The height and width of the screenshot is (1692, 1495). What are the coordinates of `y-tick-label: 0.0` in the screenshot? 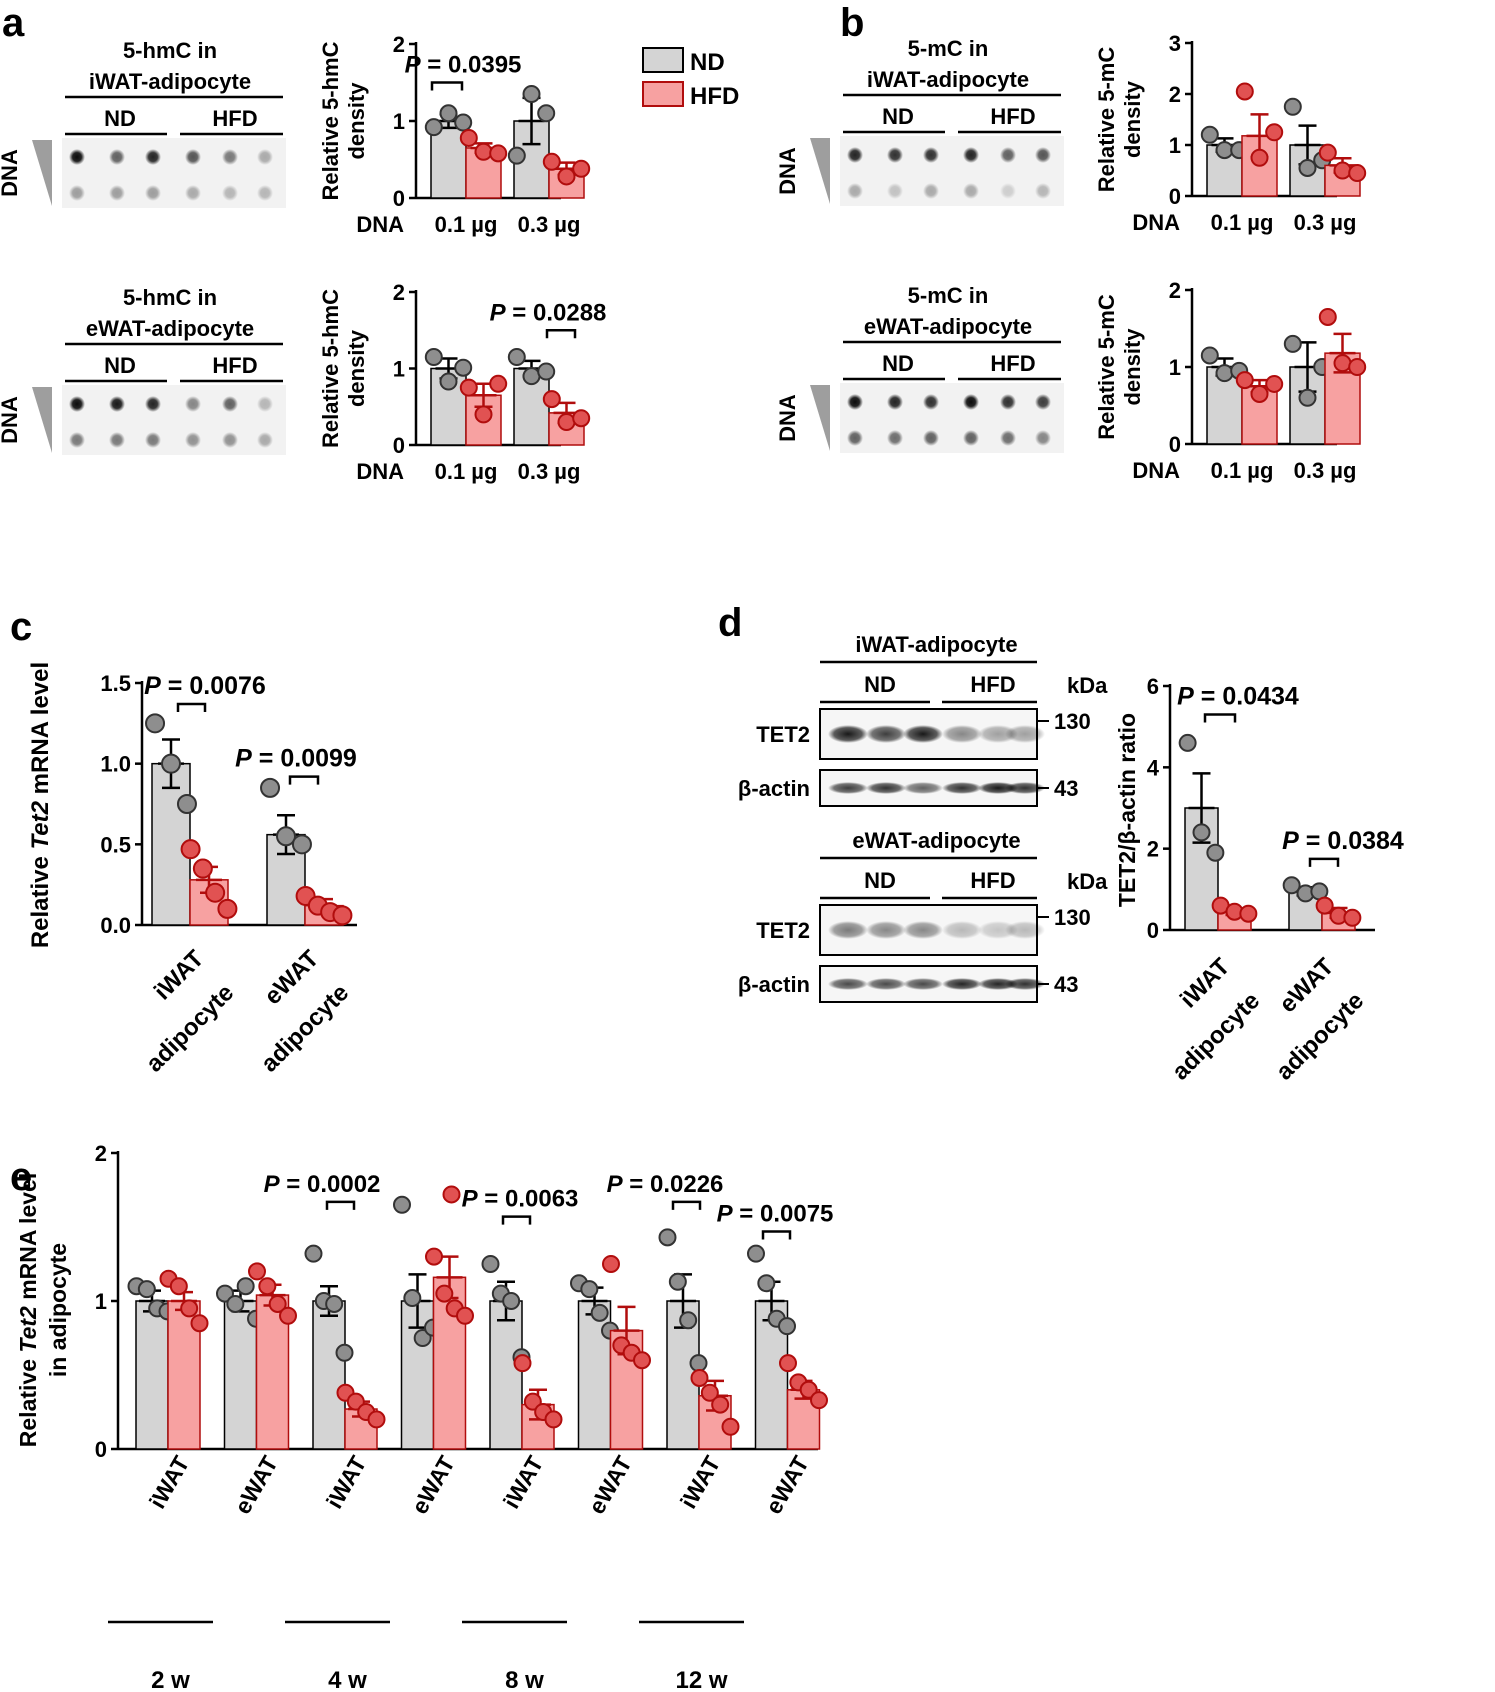 It's located at (115, 925).